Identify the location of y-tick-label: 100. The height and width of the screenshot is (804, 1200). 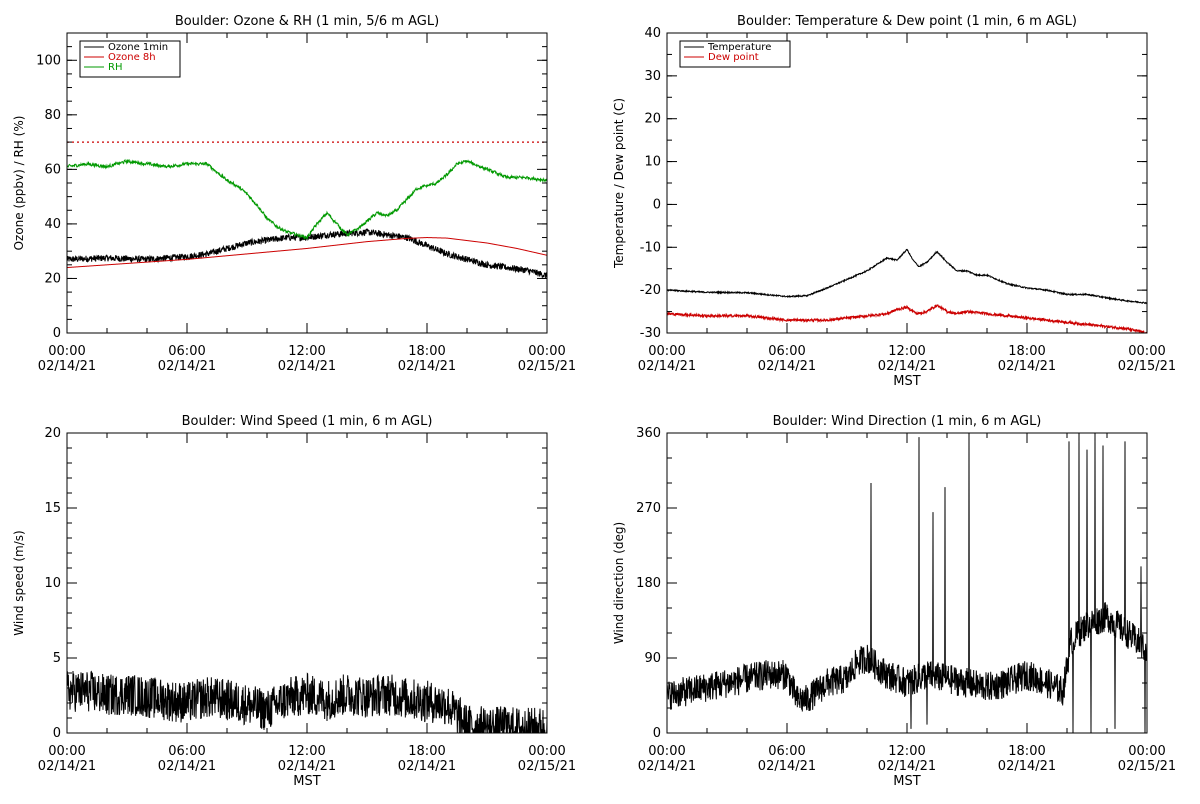
(48, 60).